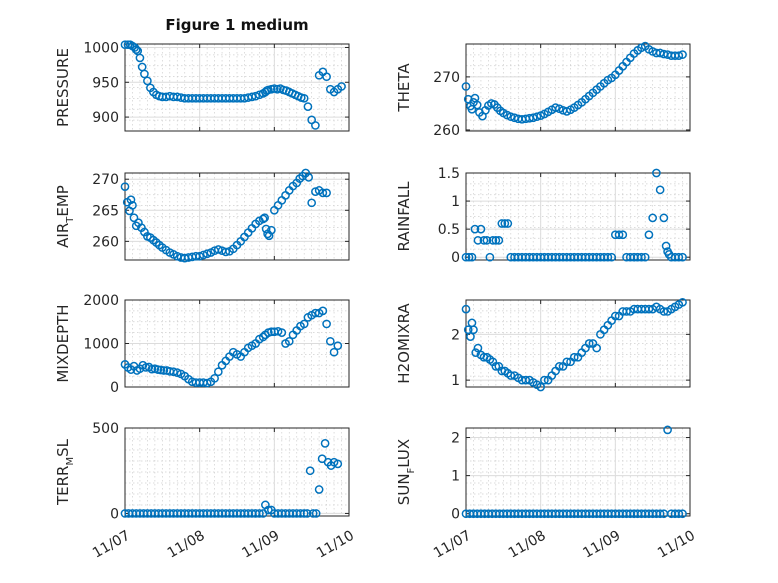 This screenshot has width=778, height=583. Describe the element at coordinates (404, 343) in the screenshot. I see `y-axis-label-main: H2OMIXRA` at that location.